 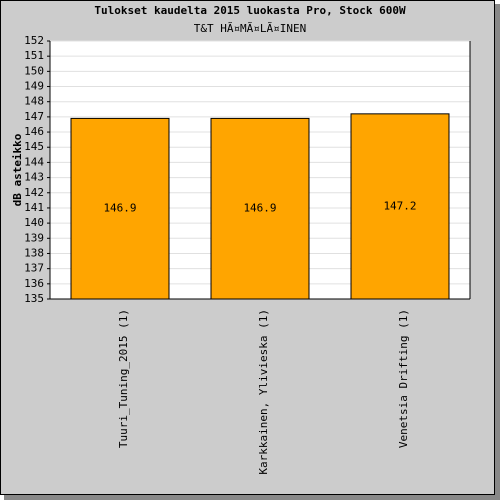 What do you see at coordinates (34, 101) in the screenshot?
I see `y-tick-label: 148` at bounding box center [34, 101].